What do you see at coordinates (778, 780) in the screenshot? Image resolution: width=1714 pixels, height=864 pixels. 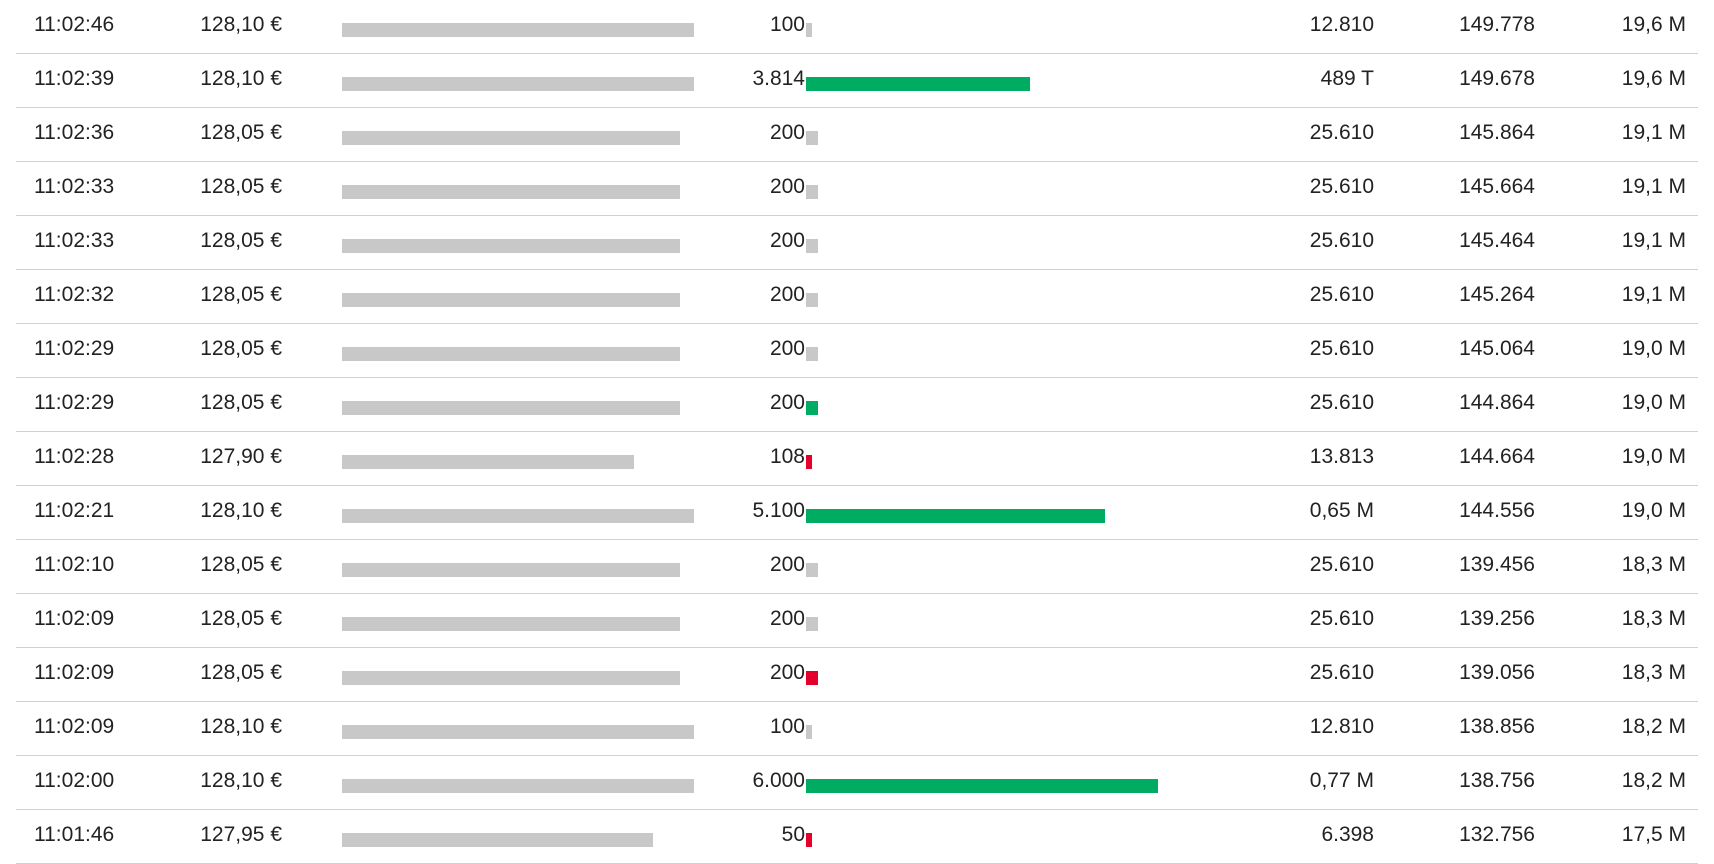 I see `trade-volume: 6.000` at bounding box center [778, 780].